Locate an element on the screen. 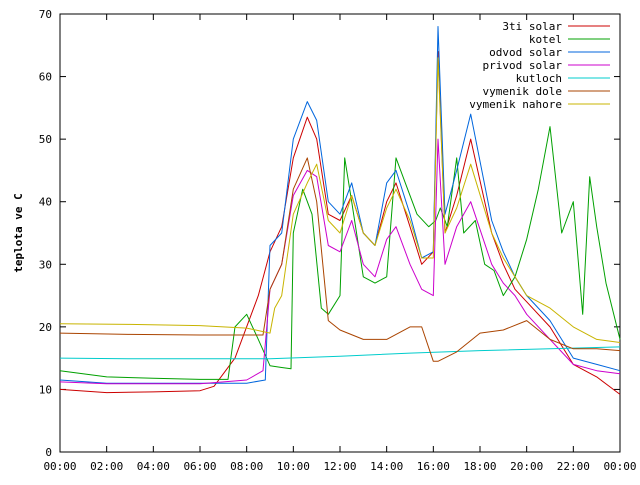 The height and width of the screenshot is (485, 640). x-tick-label: 12:00 is located at coordinates (339, 466).